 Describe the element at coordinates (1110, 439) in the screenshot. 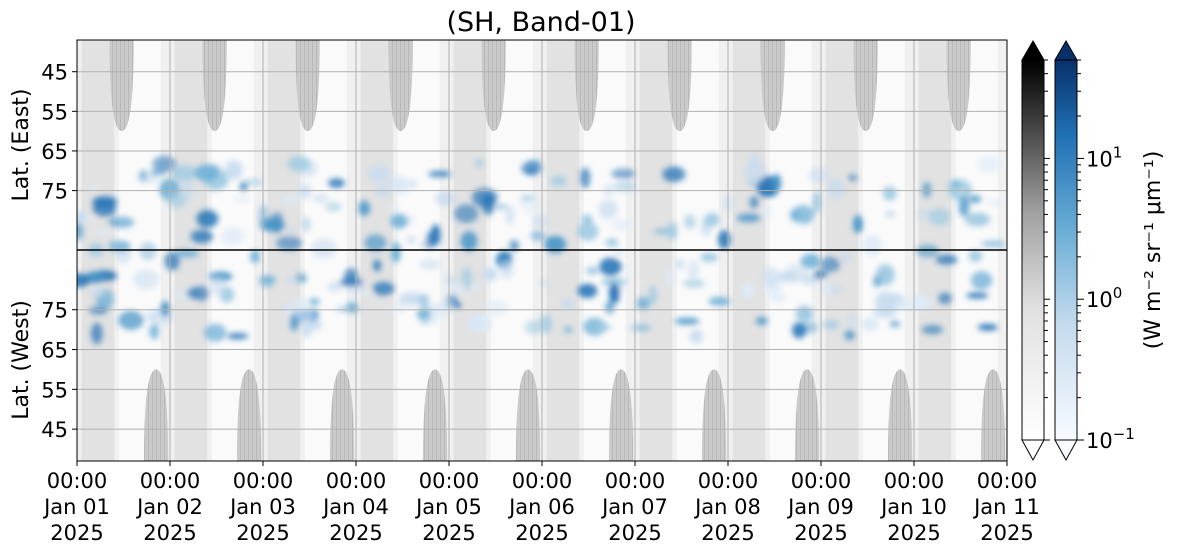

I see `colorbar-tick-label: 10−1` at that location.